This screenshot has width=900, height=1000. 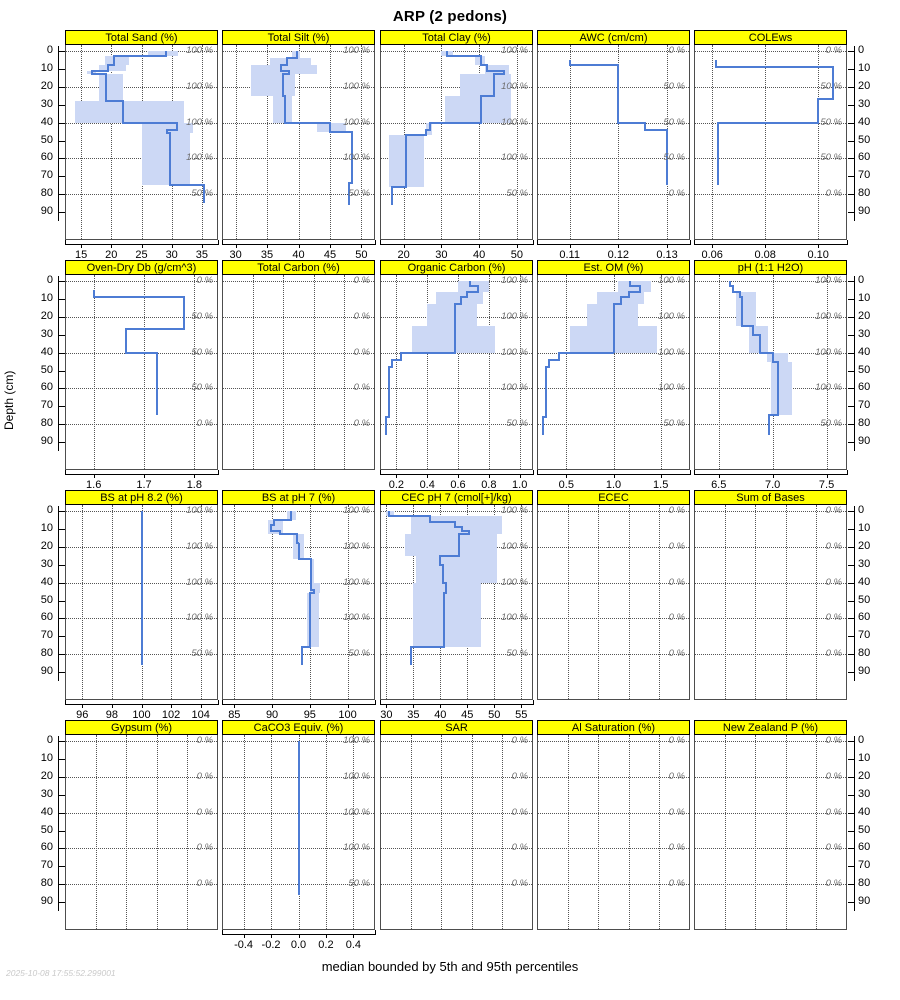 I want to click on panel-total-carbon: Total Carbon (%) 0 % 0 % 0 % 0 % 0 %, so click(x=298, y=365).